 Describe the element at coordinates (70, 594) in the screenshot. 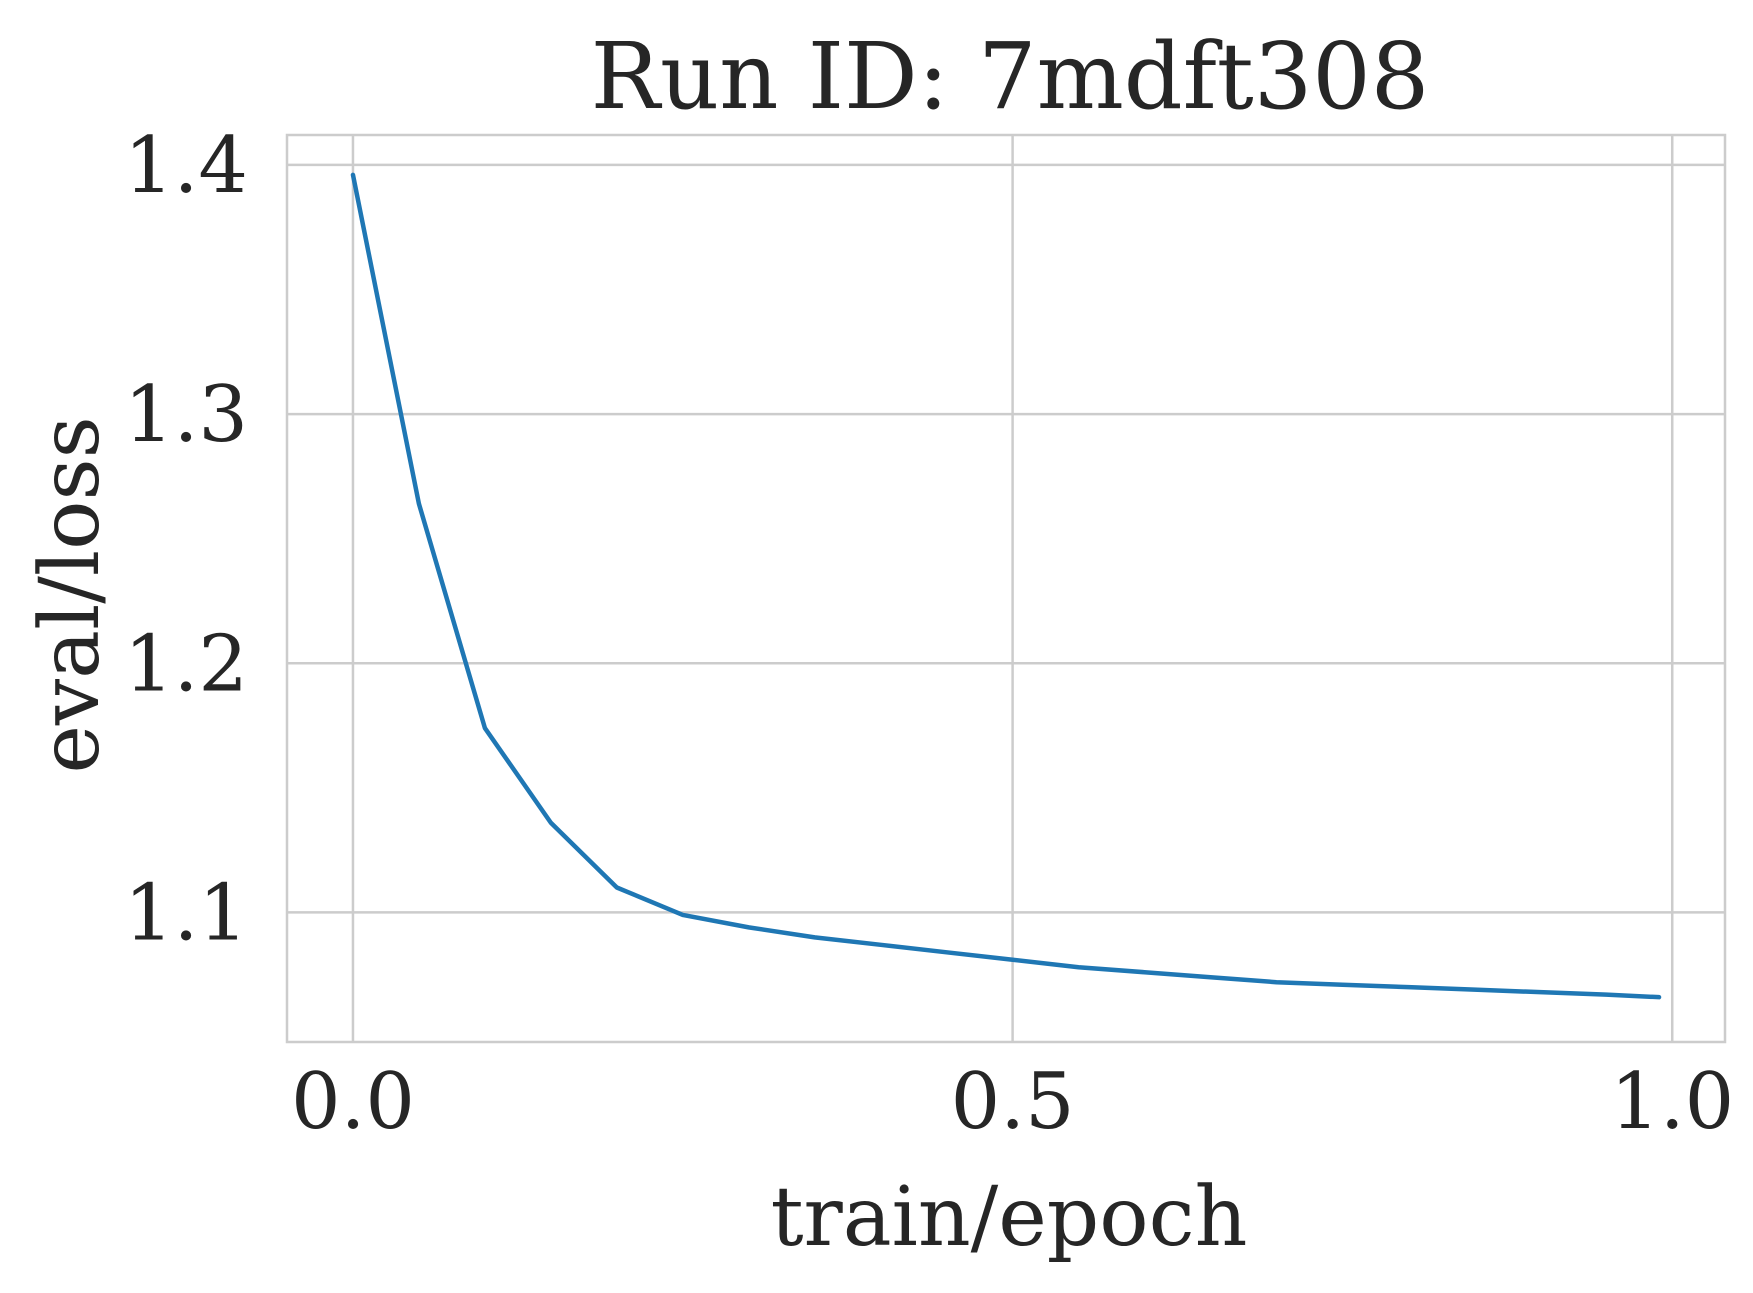

I see `y-axis-label: eval/loss` at that location.